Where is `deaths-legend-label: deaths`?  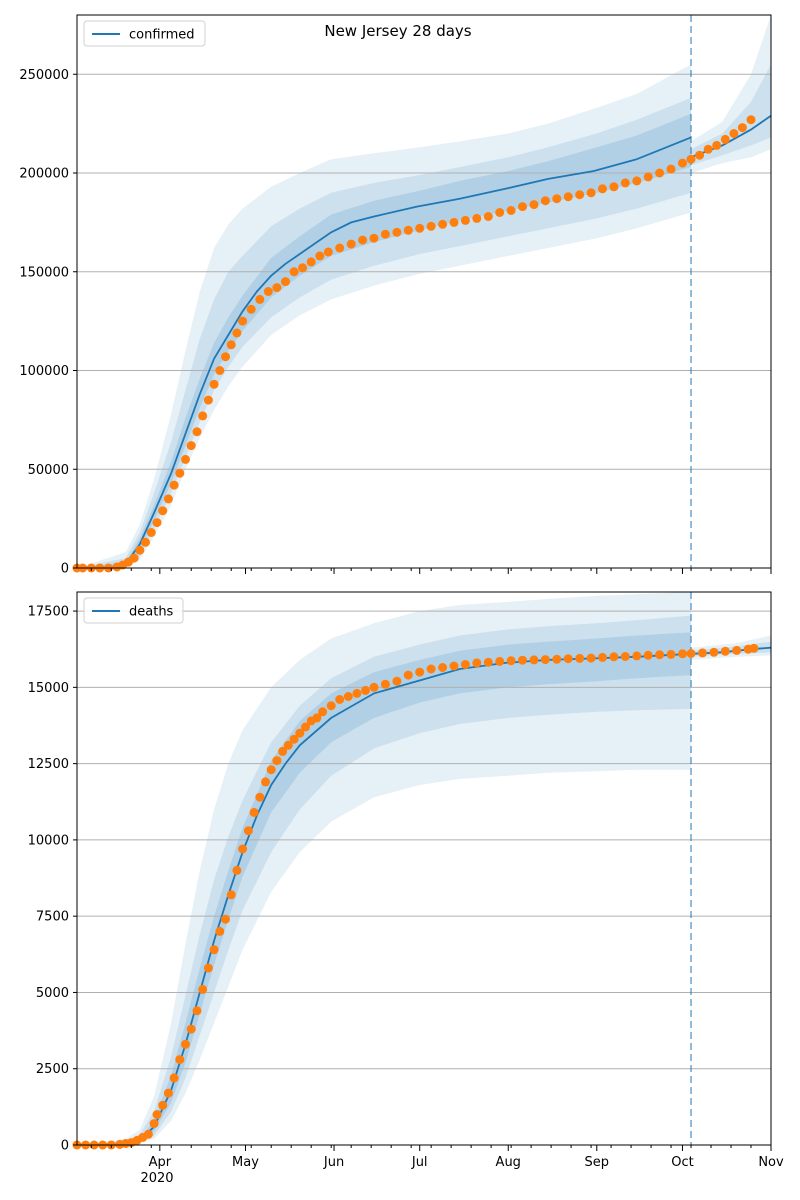 deaths-legend-label: deaths is located at coordinates (151, 612).